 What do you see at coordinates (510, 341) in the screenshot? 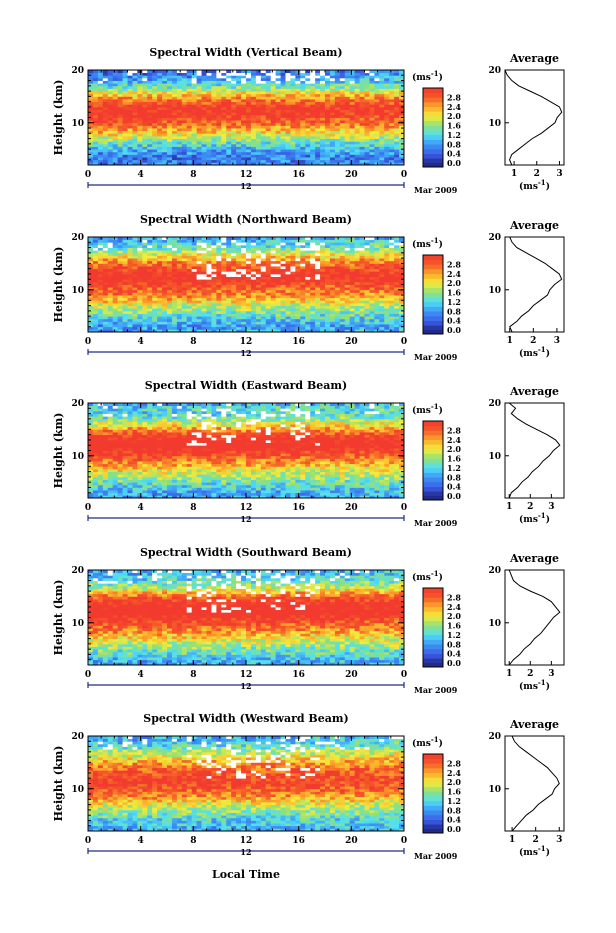
I see `average-x-tick-label: 1` at bounding box center [510, 341].